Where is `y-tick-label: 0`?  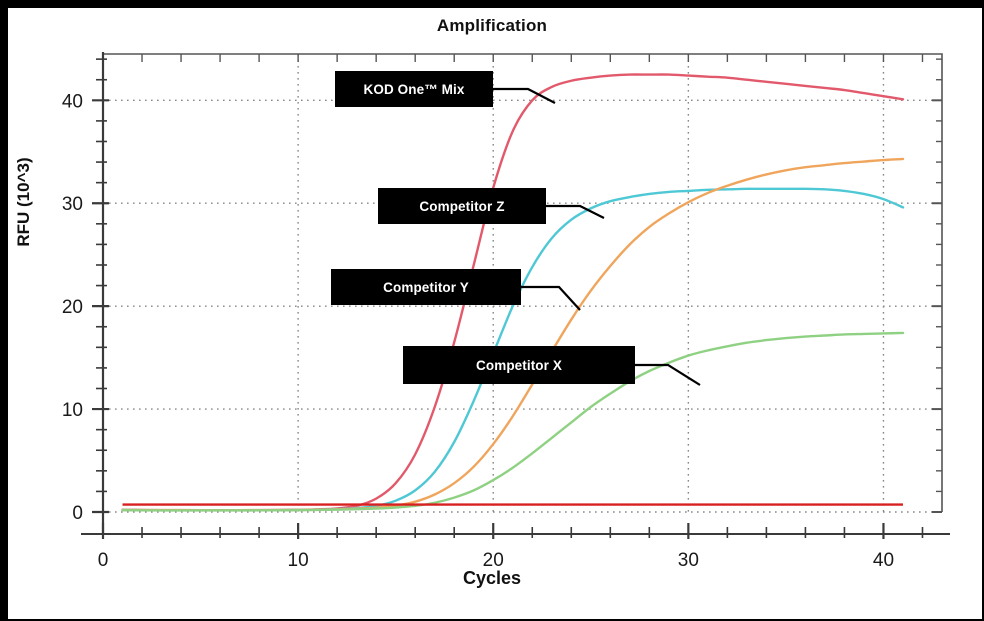 y-tick-label: 0 is located at coordinates (77, 513).